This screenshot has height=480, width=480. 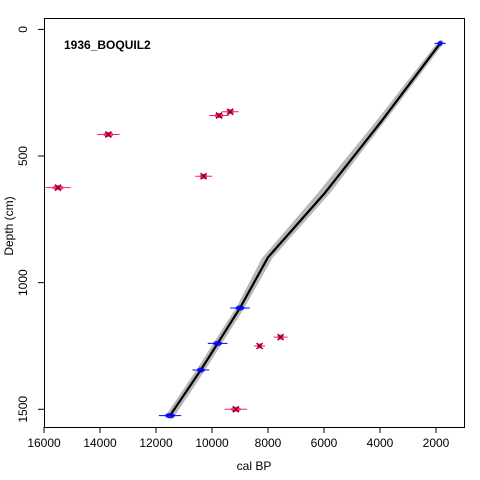 I want to click on x-tick-label: 8000, so click(x=268, y=443).